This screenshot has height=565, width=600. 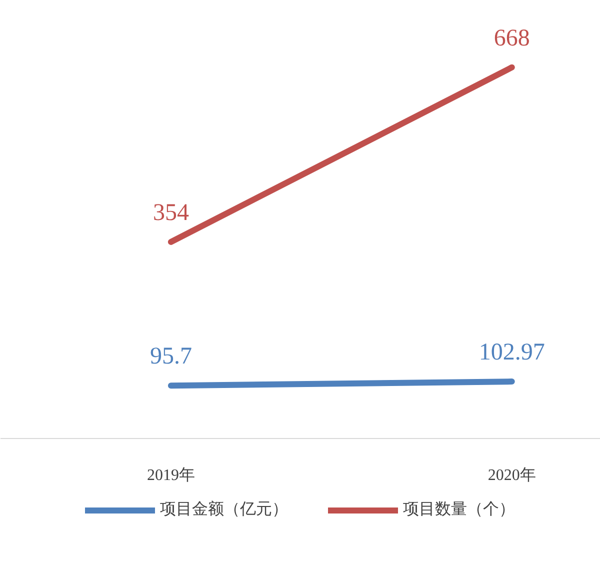 I want to click on data-label: 354, so click(x=170, y=213).